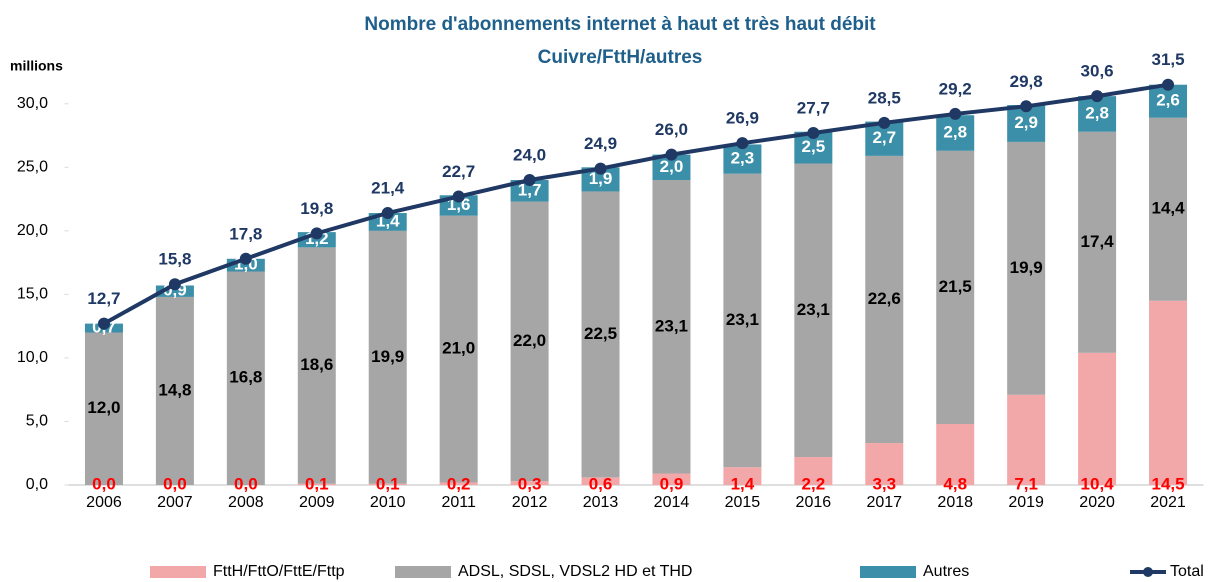 Image resolution: width=1208 pixels, height=582 pixels. I want to click on data-label: 24,0, so click(529, 154).